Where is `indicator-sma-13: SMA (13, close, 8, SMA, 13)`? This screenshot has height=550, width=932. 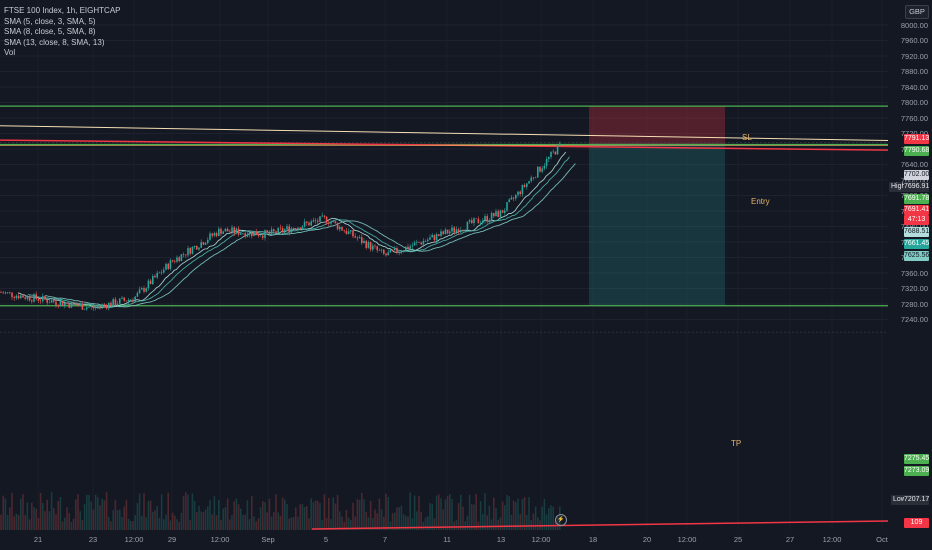
indicator-sma-13: SMA (13, close, 8, SMA, 13) is located at coordinates (54, 42).